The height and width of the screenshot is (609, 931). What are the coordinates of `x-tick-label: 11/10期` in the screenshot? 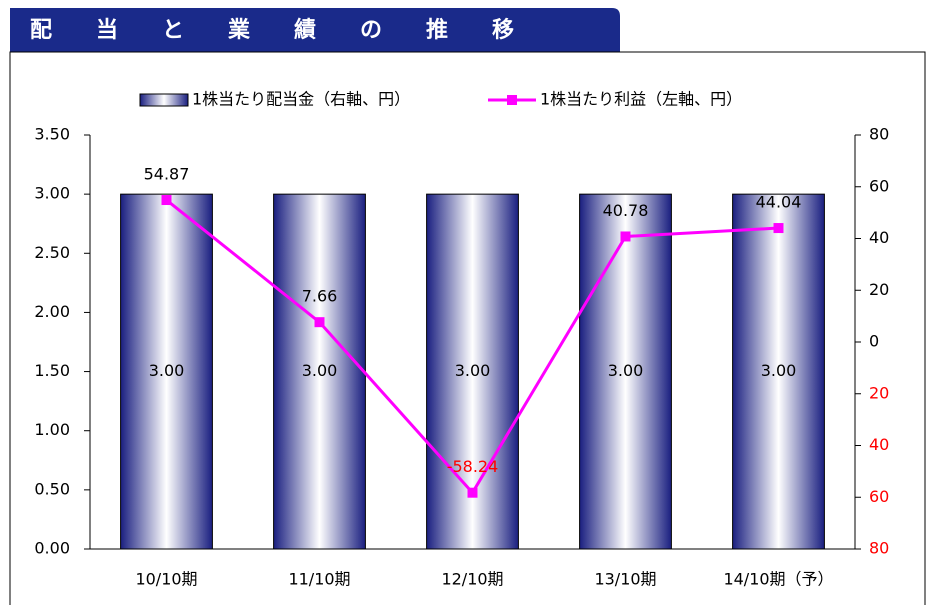 It's located at (319, 579).